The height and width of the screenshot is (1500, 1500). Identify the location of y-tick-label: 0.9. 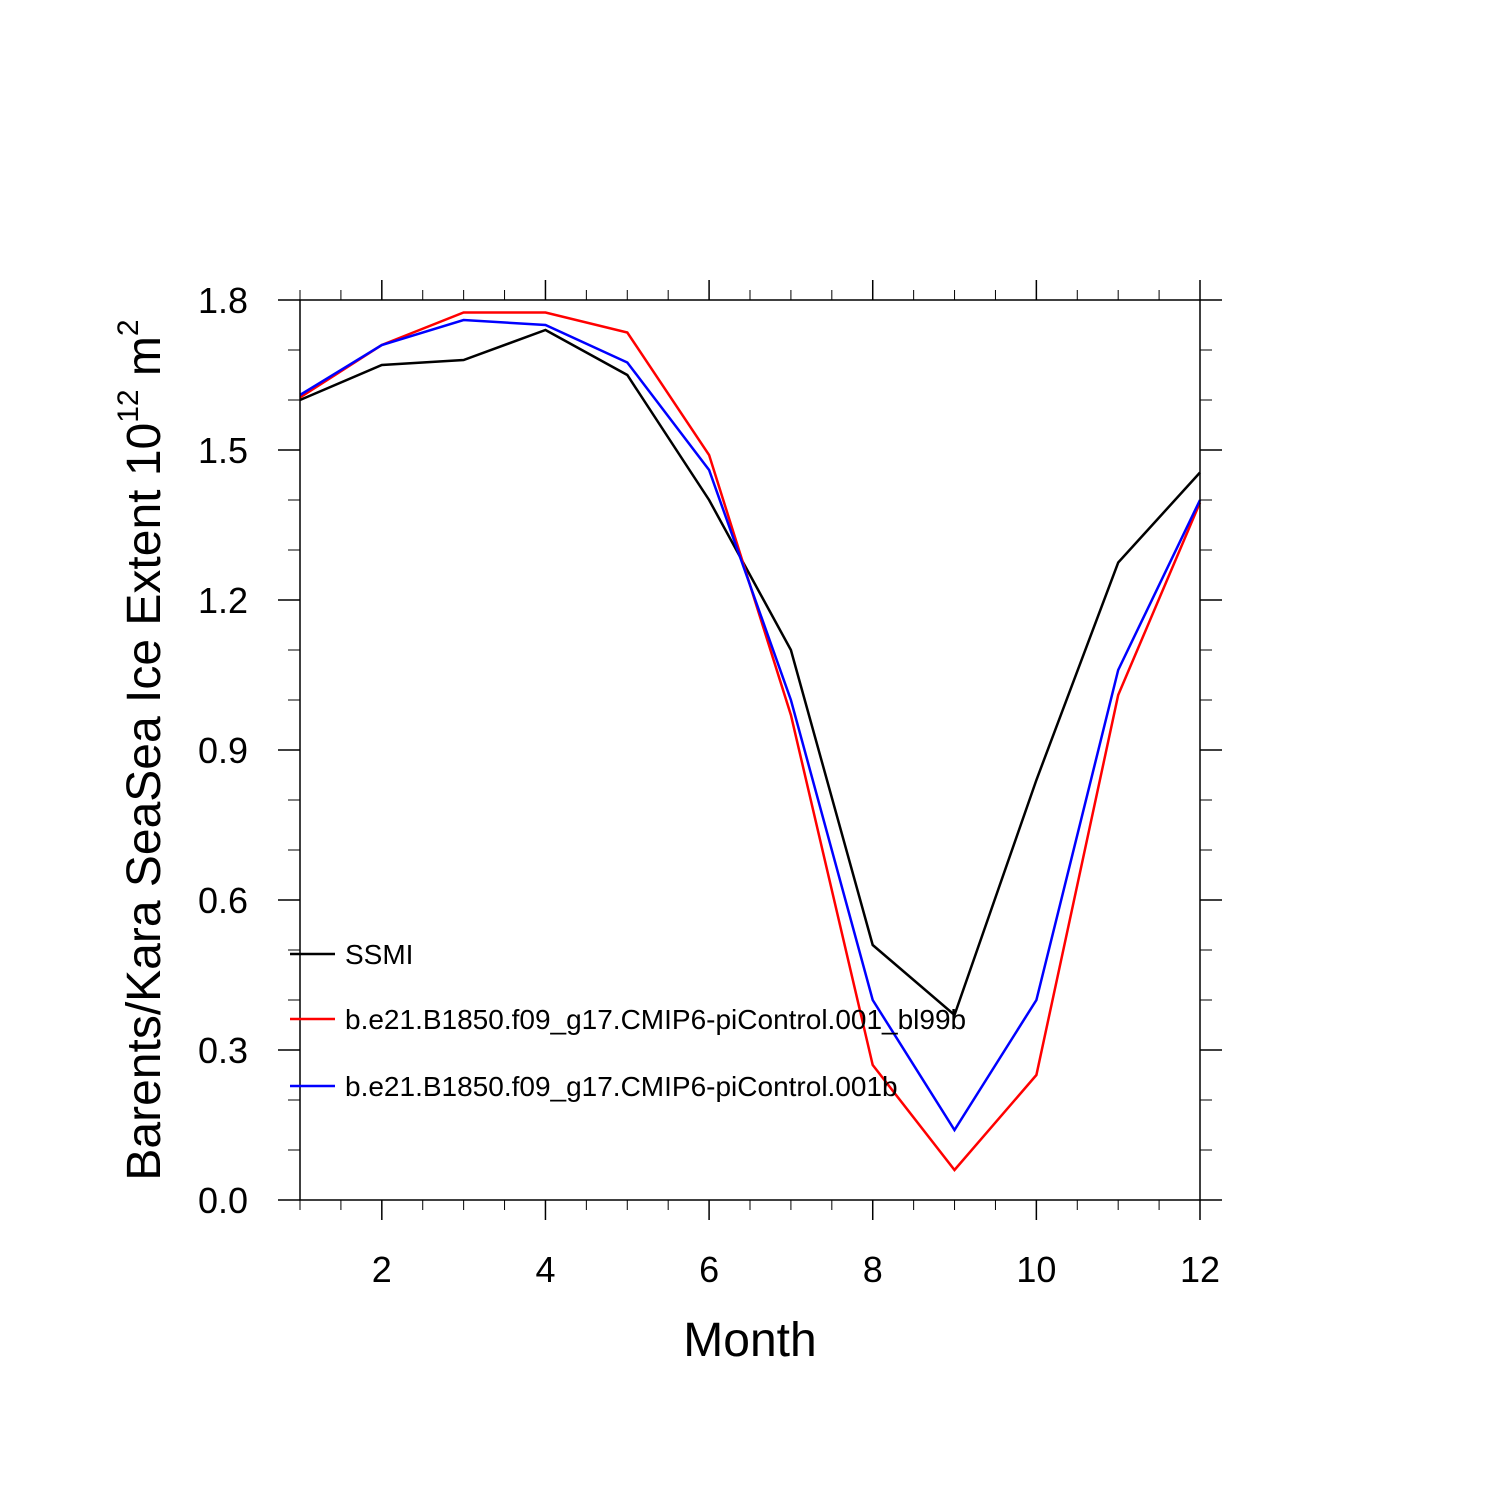
(223, 750).